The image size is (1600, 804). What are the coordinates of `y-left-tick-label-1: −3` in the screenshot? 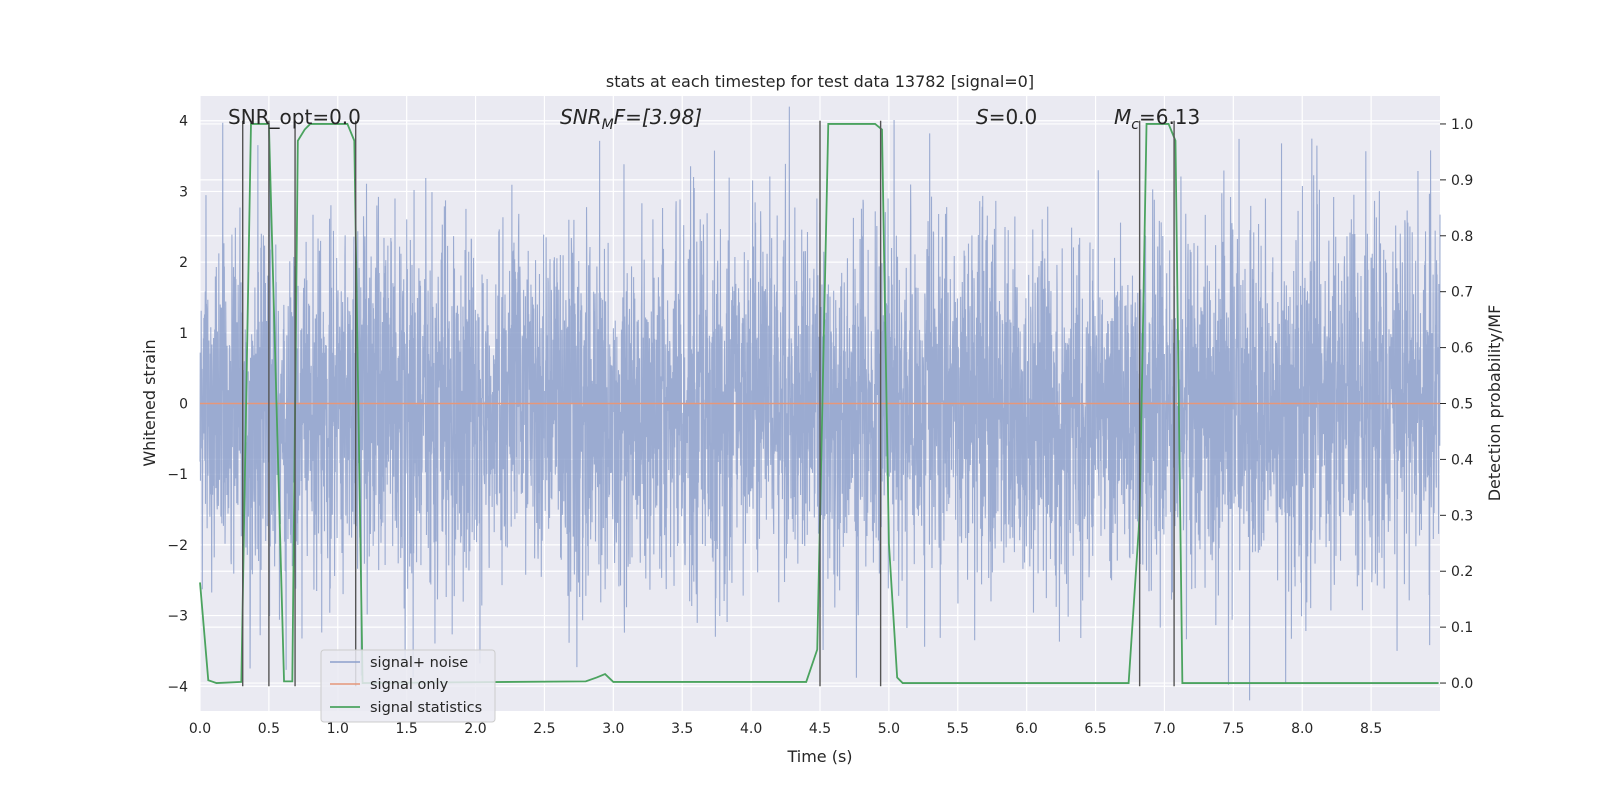 It's located at (177, 617).